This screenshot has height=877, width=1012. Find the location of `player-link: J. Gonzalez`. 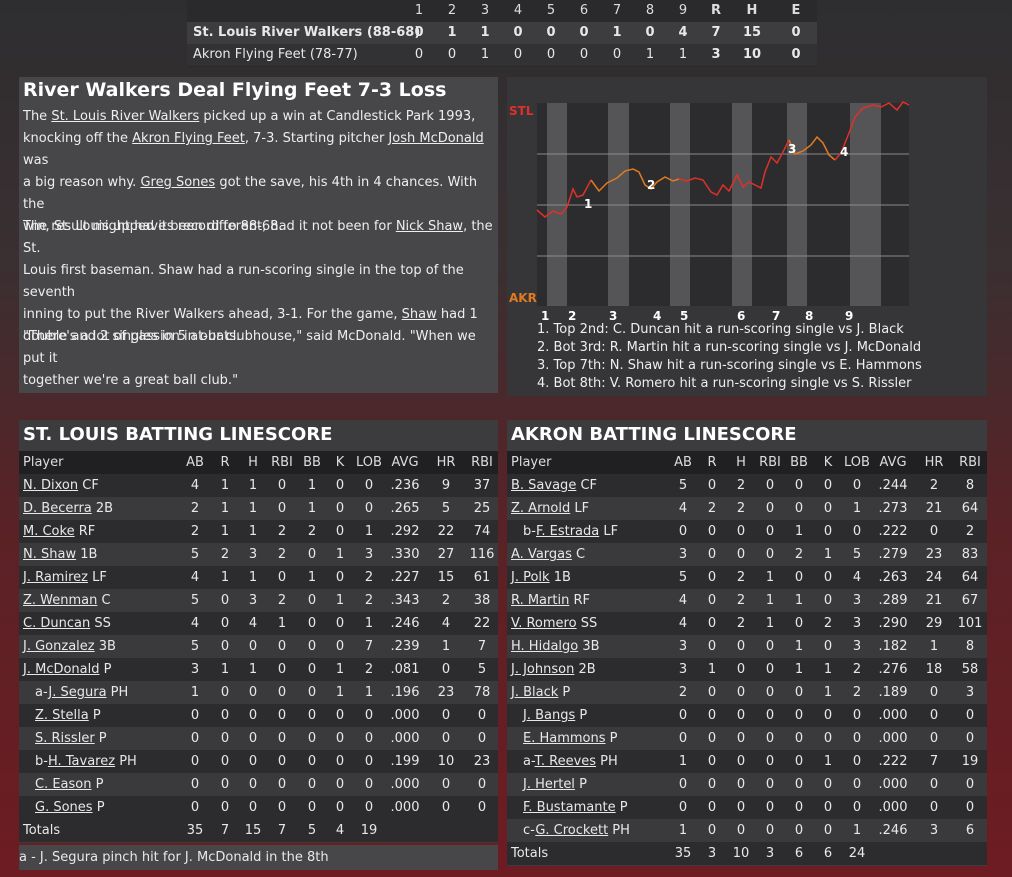

player-link: J. Gonzalez is located at coordinates (59, 646).